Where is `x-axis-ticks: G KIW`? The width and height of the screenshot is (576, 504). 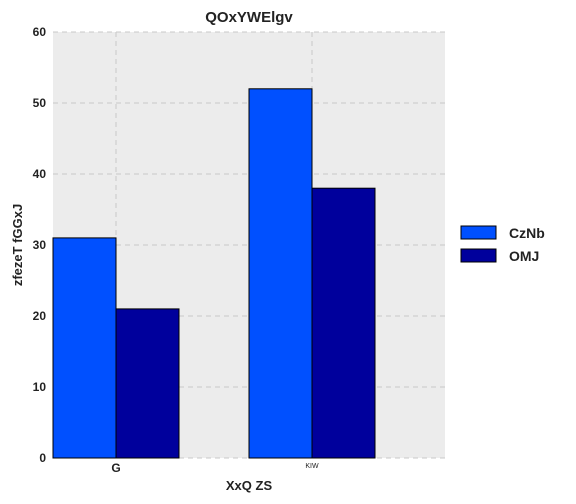 x-axis-ticks: G KIW is located at coordinates (215, 468).